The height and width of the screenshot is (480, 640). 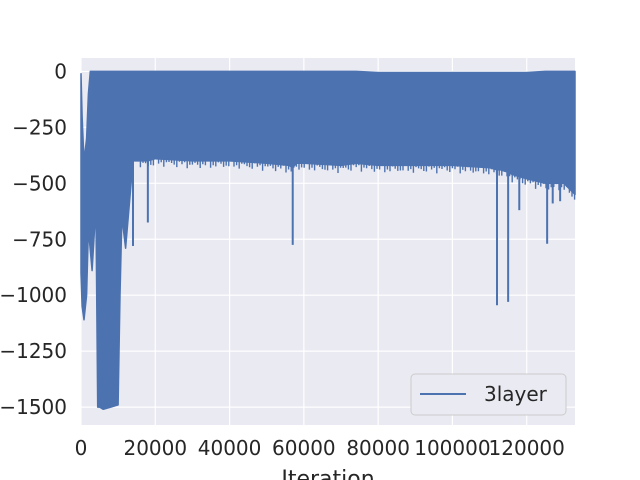 I want to click on x-tick-label: 60000, so click(x=304, y=448).